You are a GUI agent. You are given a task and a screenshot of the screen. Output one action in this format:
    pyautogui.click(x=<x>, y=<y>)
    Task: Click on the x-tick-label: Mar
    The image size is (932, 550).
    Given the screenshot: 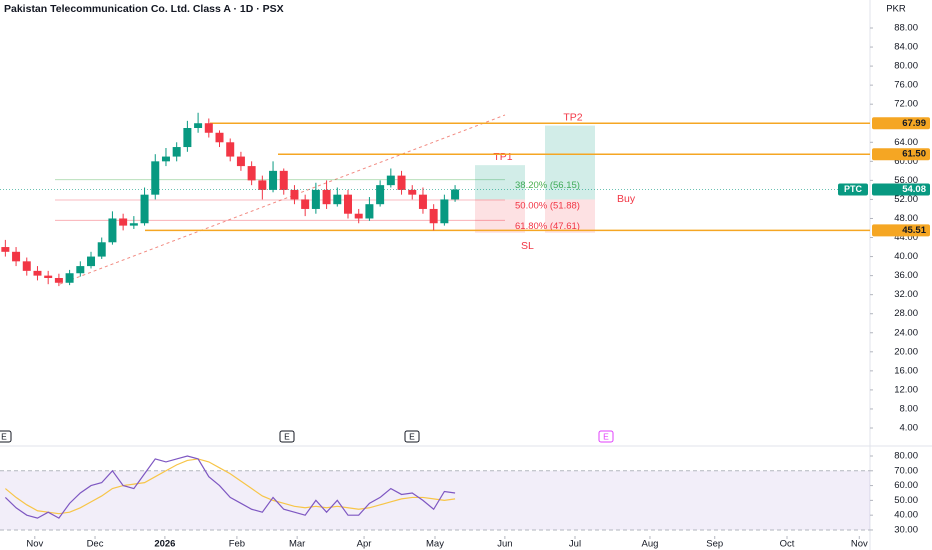 What is the action you would take?
    pyautogui.click(x=297, y=544)
    